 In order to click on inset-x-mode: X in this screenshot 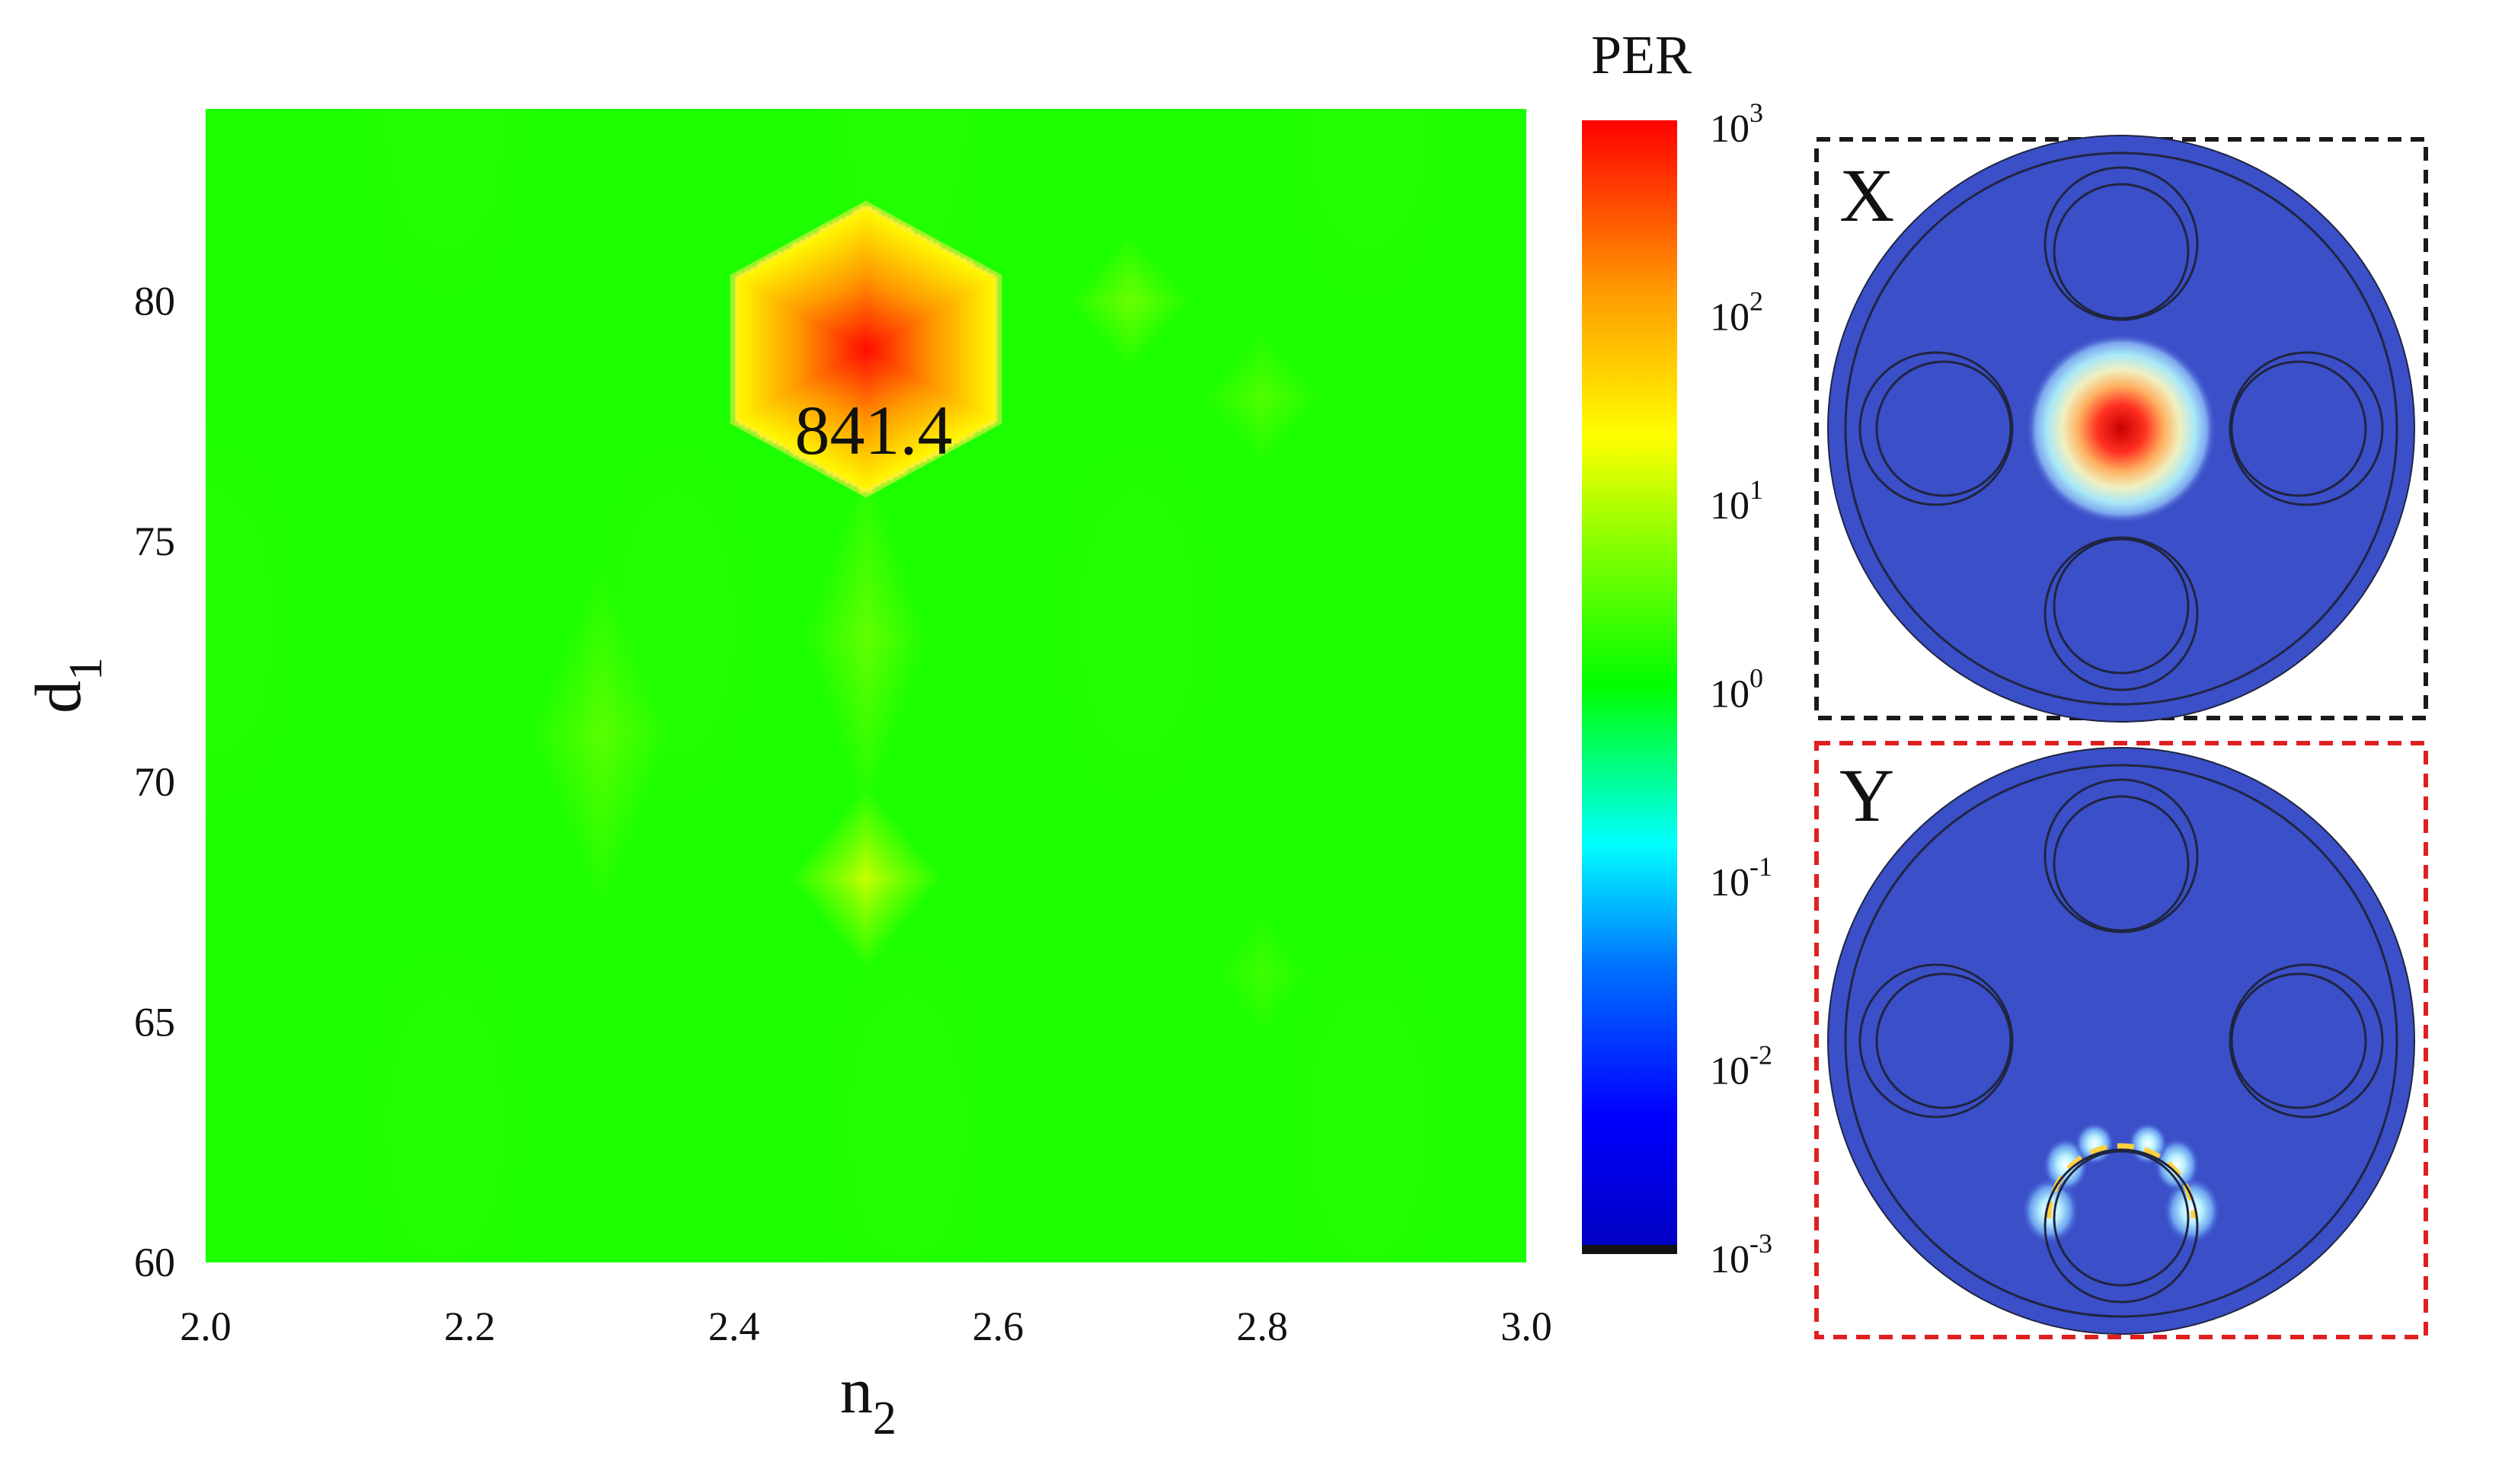, I will do `click(2121, 429)`.